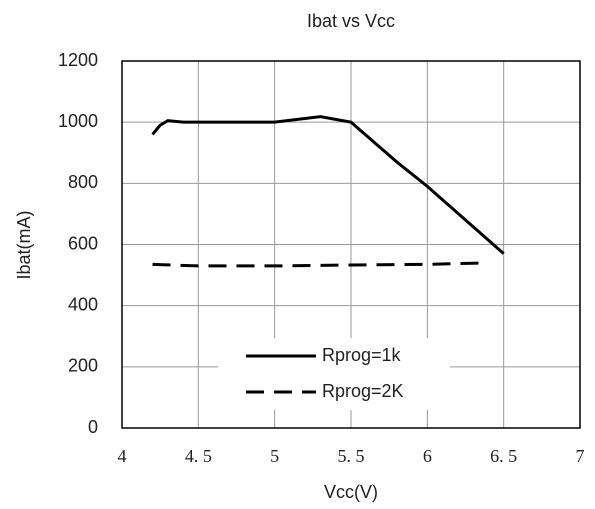 Image resolution: width=595 pixels, height=509 pixels. I want to click on x-tick-label: 5, so click(274, 456).